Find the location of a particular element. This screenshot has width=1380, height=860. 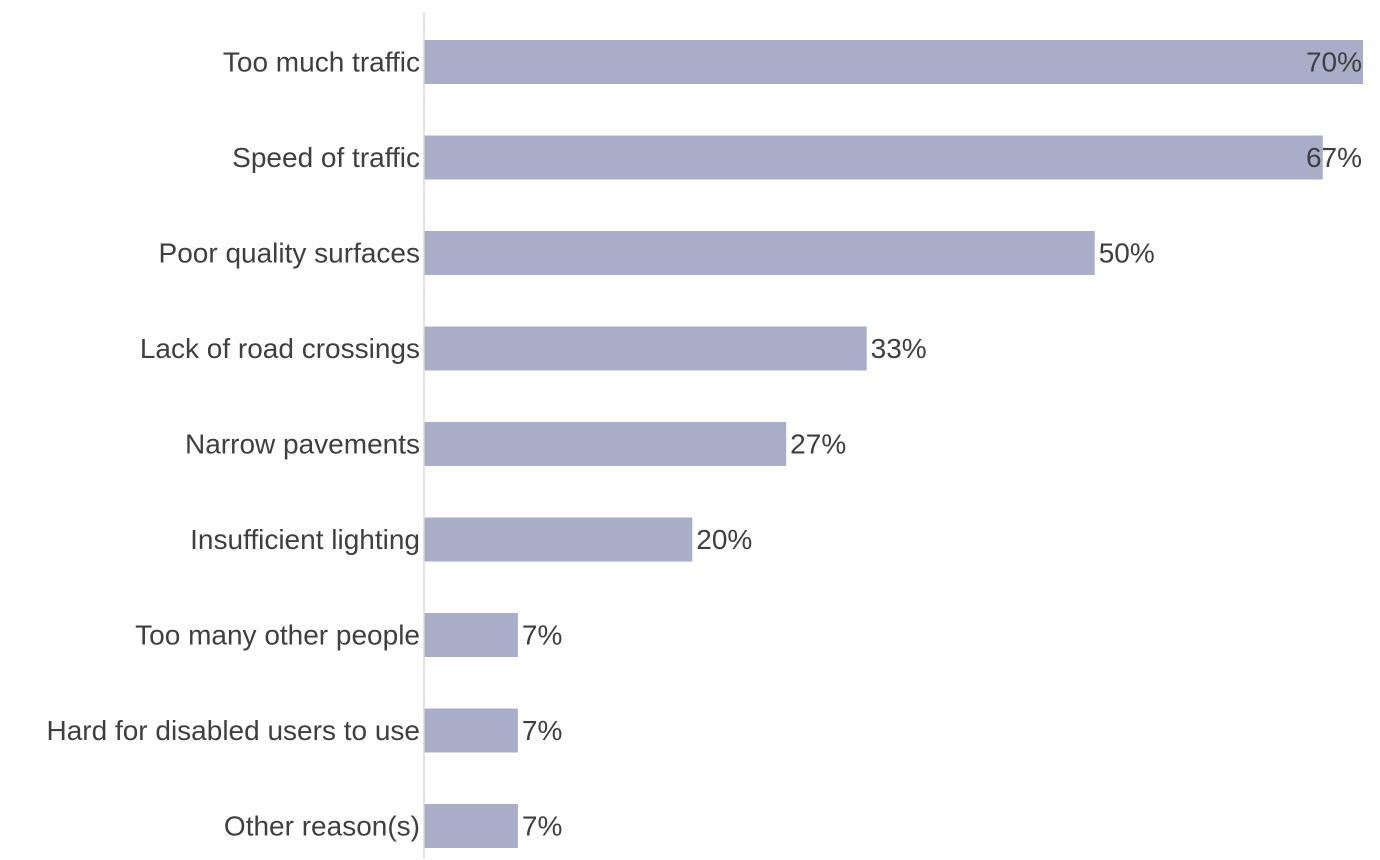

data-label: 50% is located at coordinates (1127, 253).